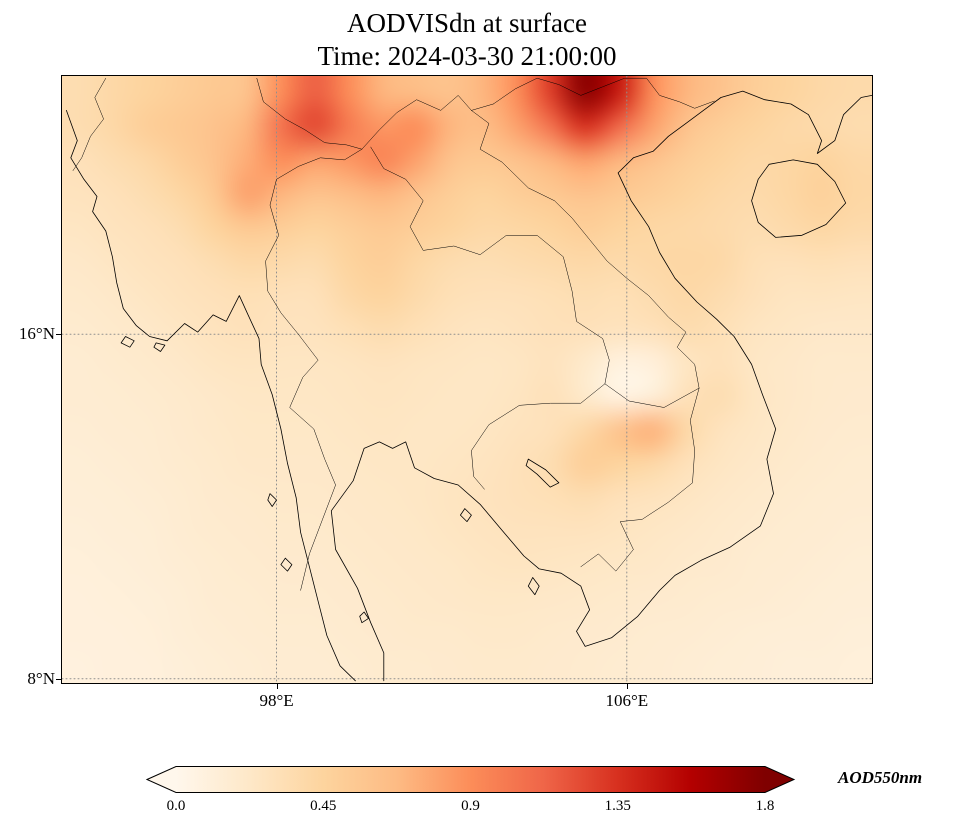 This screenshot has height=836, width=955. Describe the element at coordinates (176, 806) in the screenshot. I see `colorbar-tick-label: 0.0` at that location.